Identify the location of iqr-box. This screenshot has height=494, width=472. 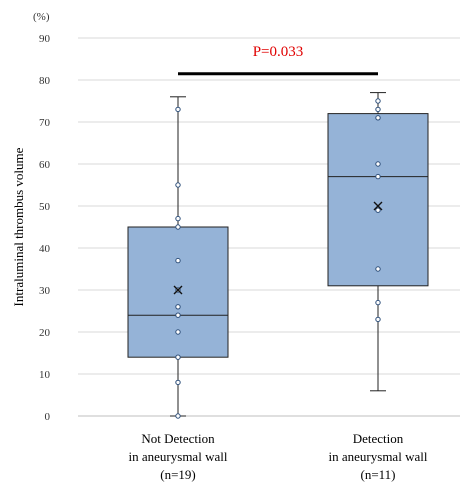
(378, 200).